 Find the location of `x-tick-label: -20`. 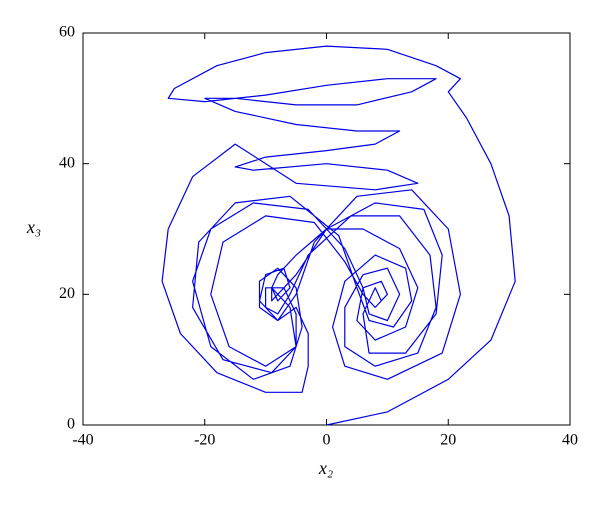

x-tick-label: -20 is located at coordinates (204, 440).